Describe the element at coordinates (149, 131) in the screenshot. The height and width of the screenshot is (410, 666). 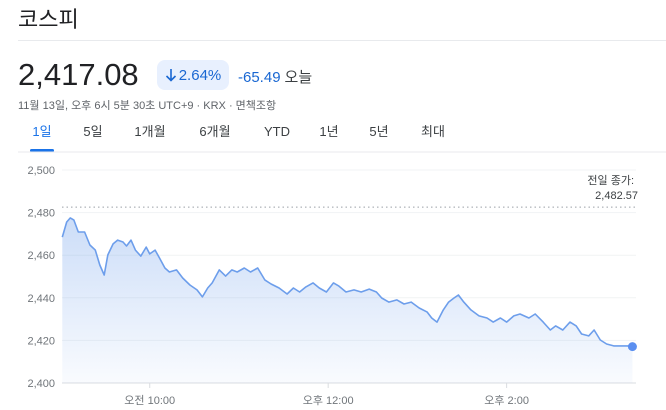
I see `range-tab: 1개월` at that location.